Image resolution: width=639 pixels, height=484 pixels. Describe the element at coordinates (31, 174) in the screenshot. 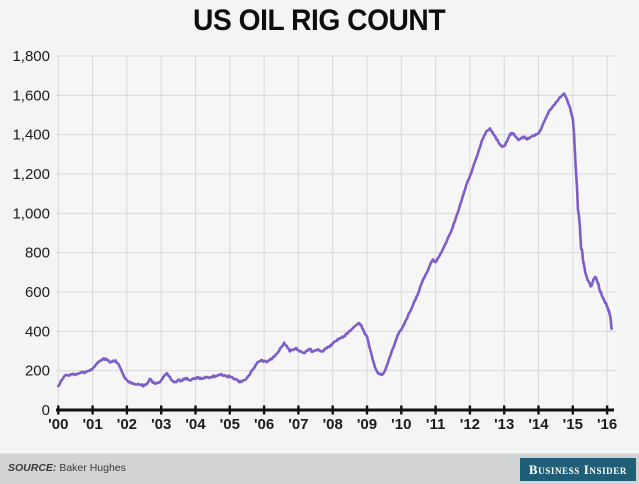

I see `y-axis-tick-label: 1,200` at that location.